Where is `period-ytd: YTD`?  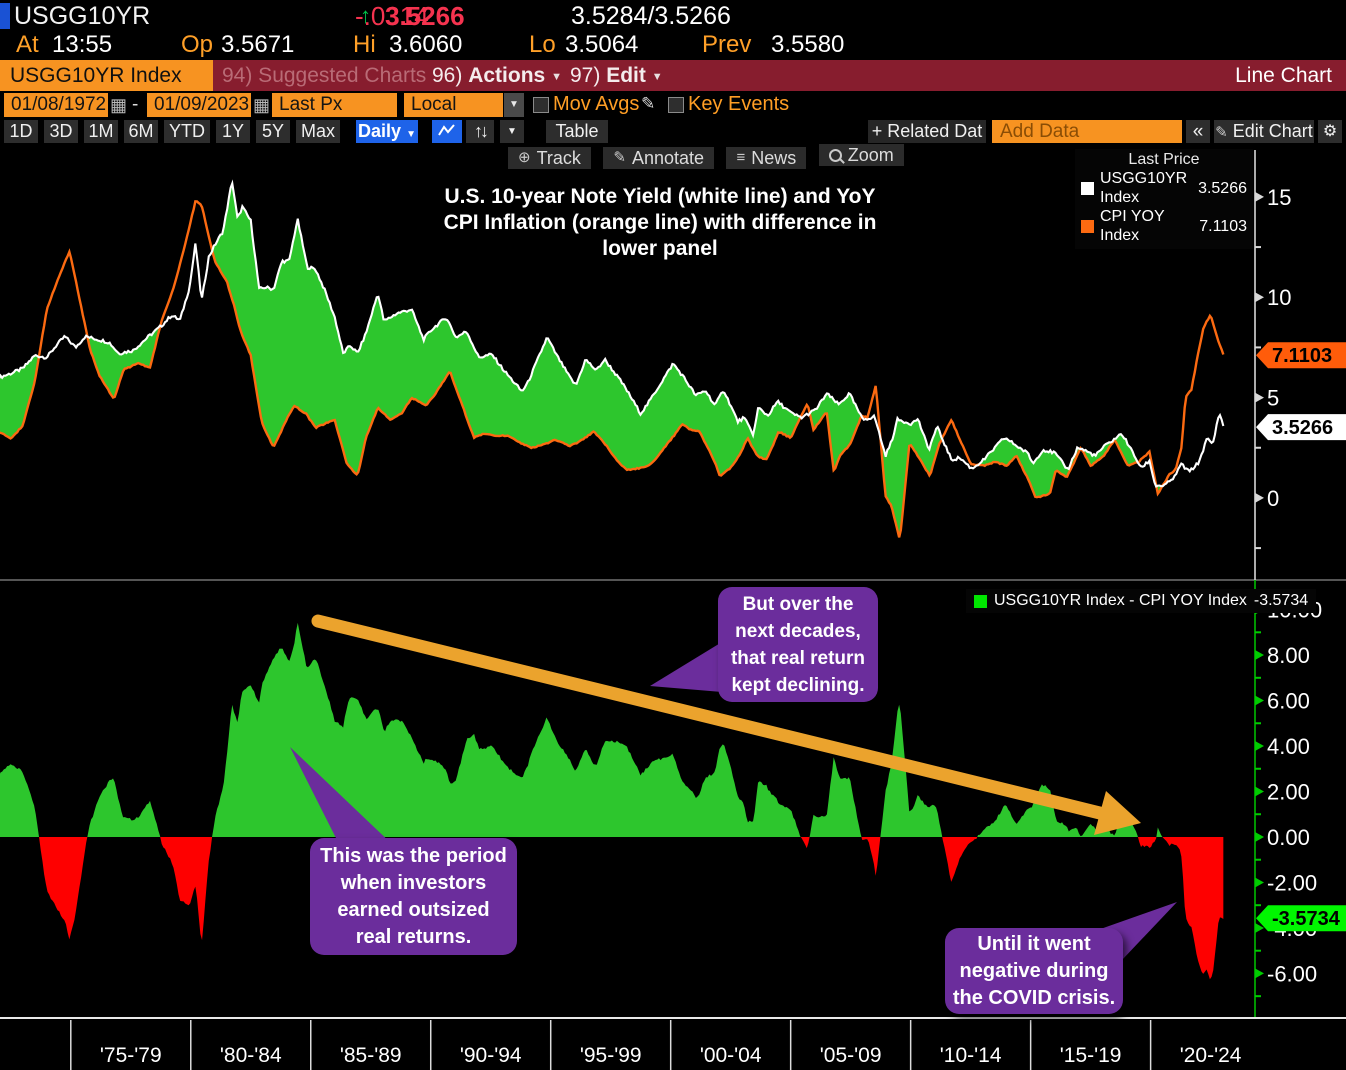 period-ytd: YTD is located at coordinates (187, 131).